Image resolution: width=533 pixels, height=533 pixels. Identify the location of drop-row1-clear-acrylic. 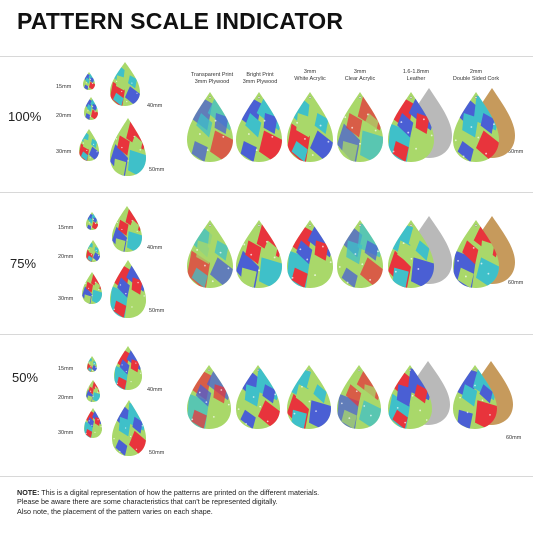
(360, 127).